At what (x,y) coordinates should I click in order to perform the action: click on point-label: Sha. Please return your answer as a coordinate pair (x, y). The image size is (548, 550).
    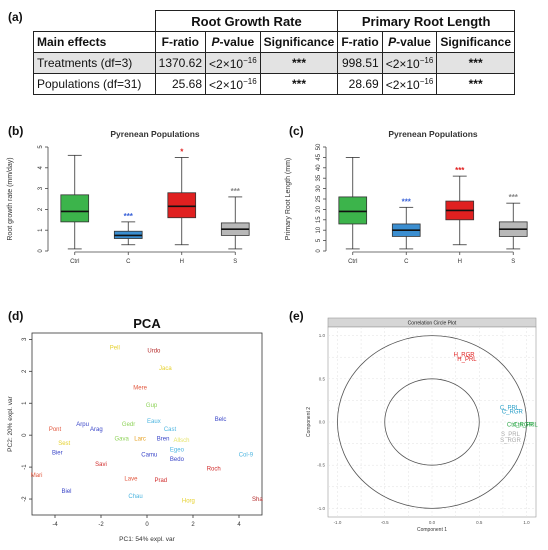
    Looking at the image, I should click on (257, 500).